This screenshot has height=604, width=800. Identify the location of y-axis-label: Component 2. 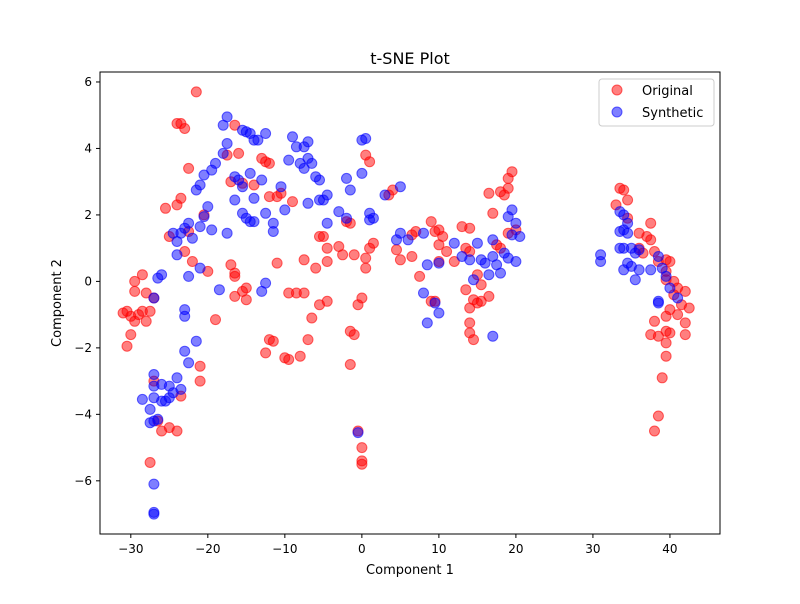
(57, 303).